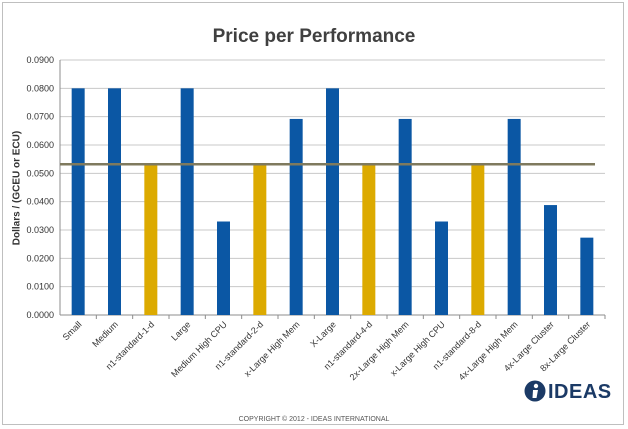  Describe the element at coordinates (40, 202) in the screenshot. I see `y-tick-label: 0.0400` at that location.